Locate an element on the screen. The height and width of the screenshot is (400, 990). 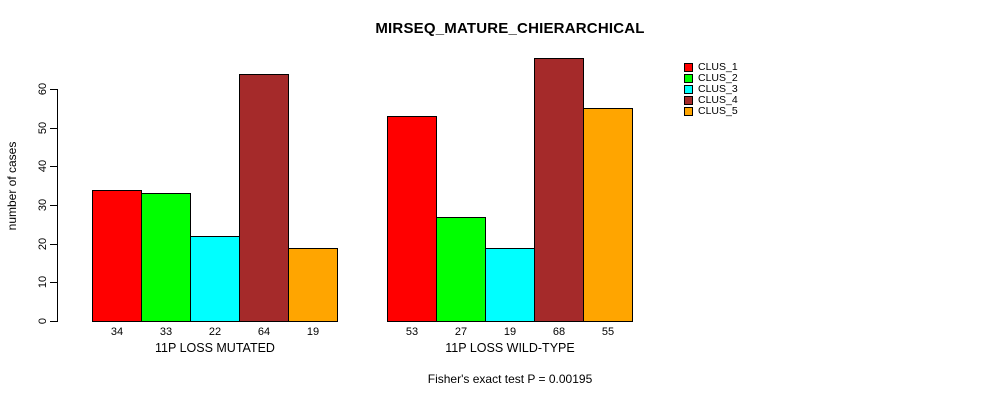
legend-label: CLUS_2 is located at coordinates (718, 78).